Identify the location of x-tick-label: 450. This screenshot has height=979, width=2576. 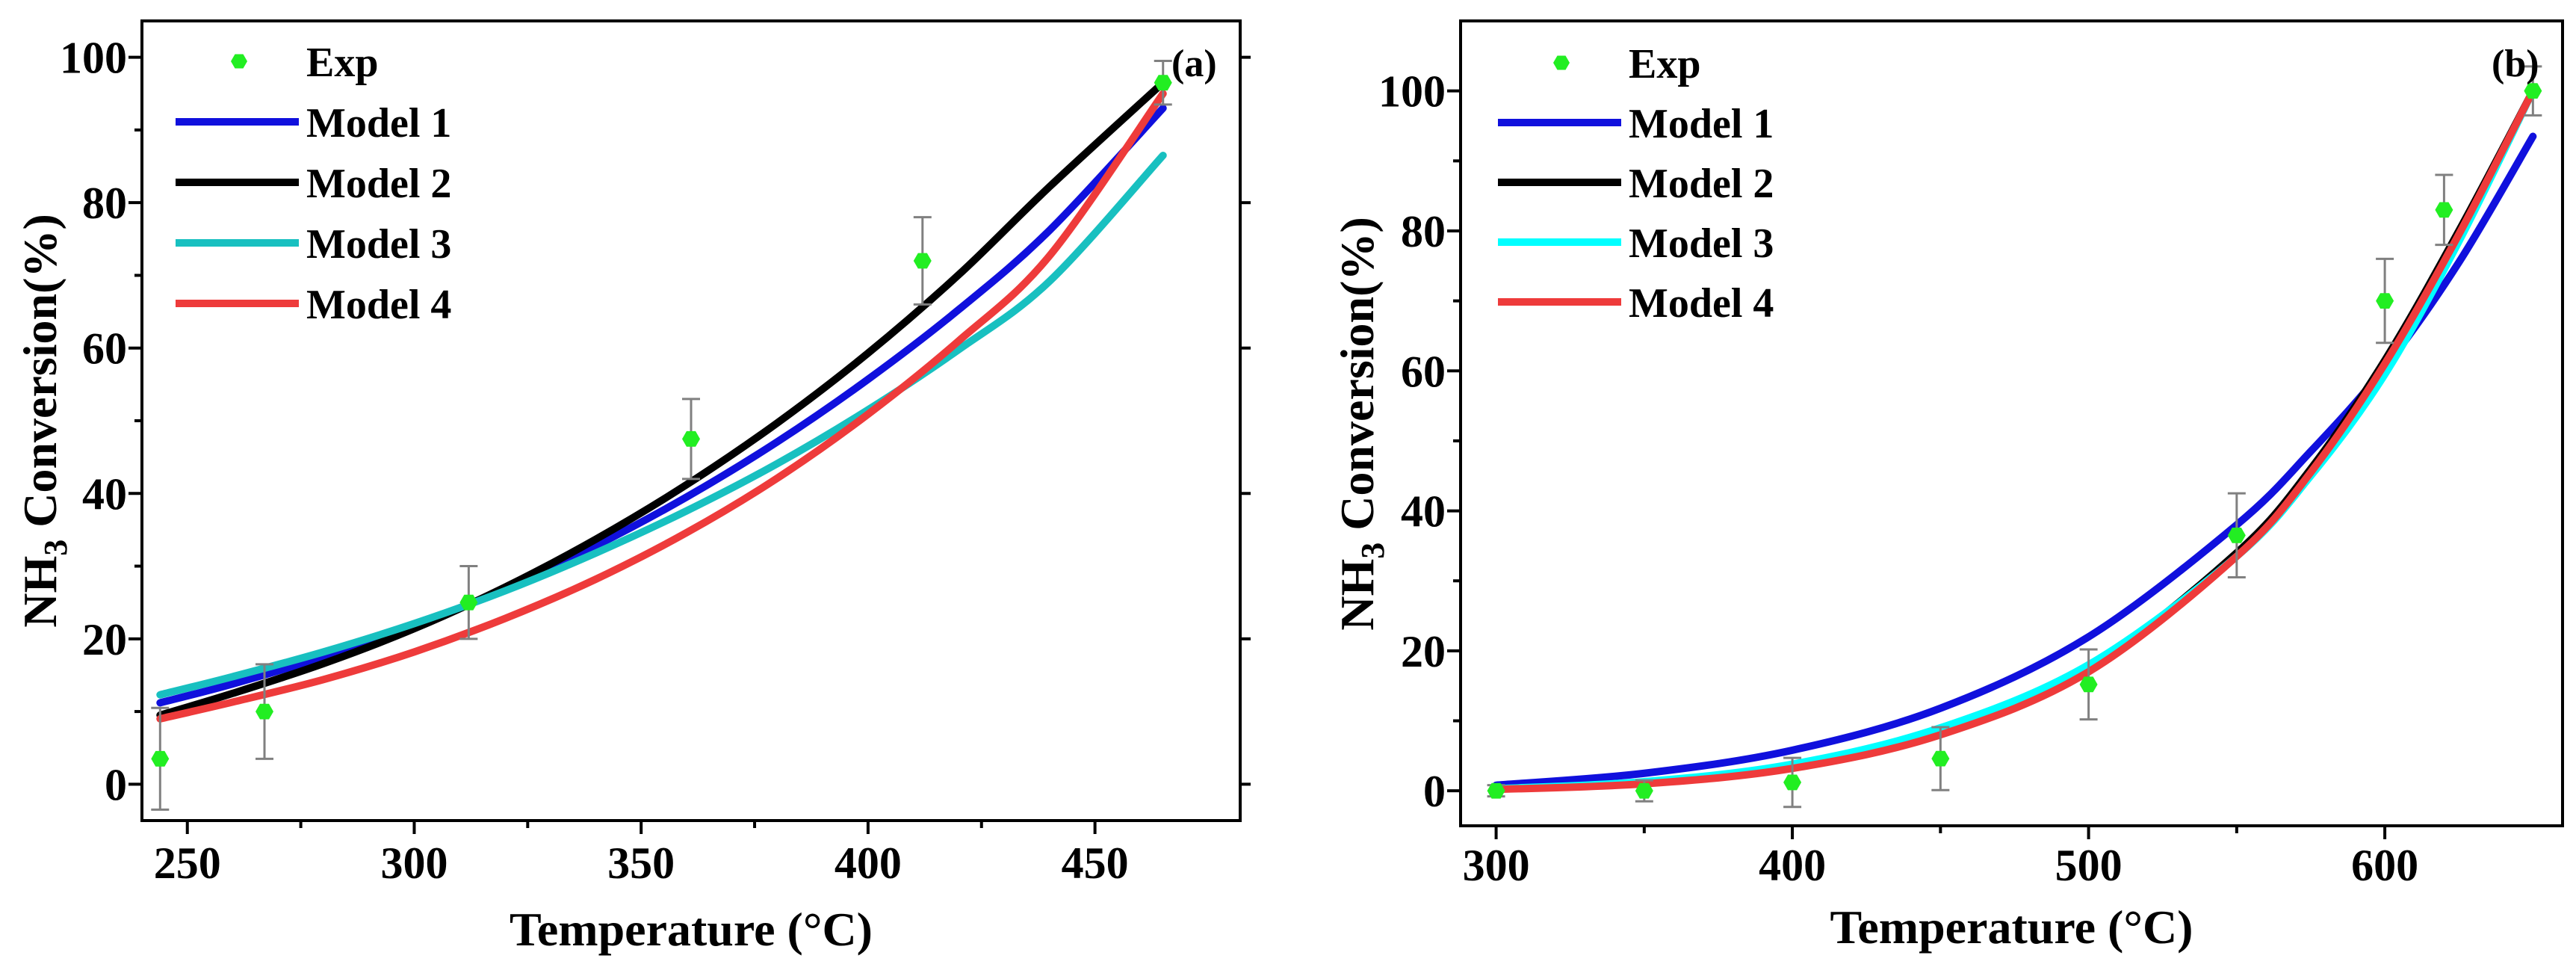
(1095, 863).